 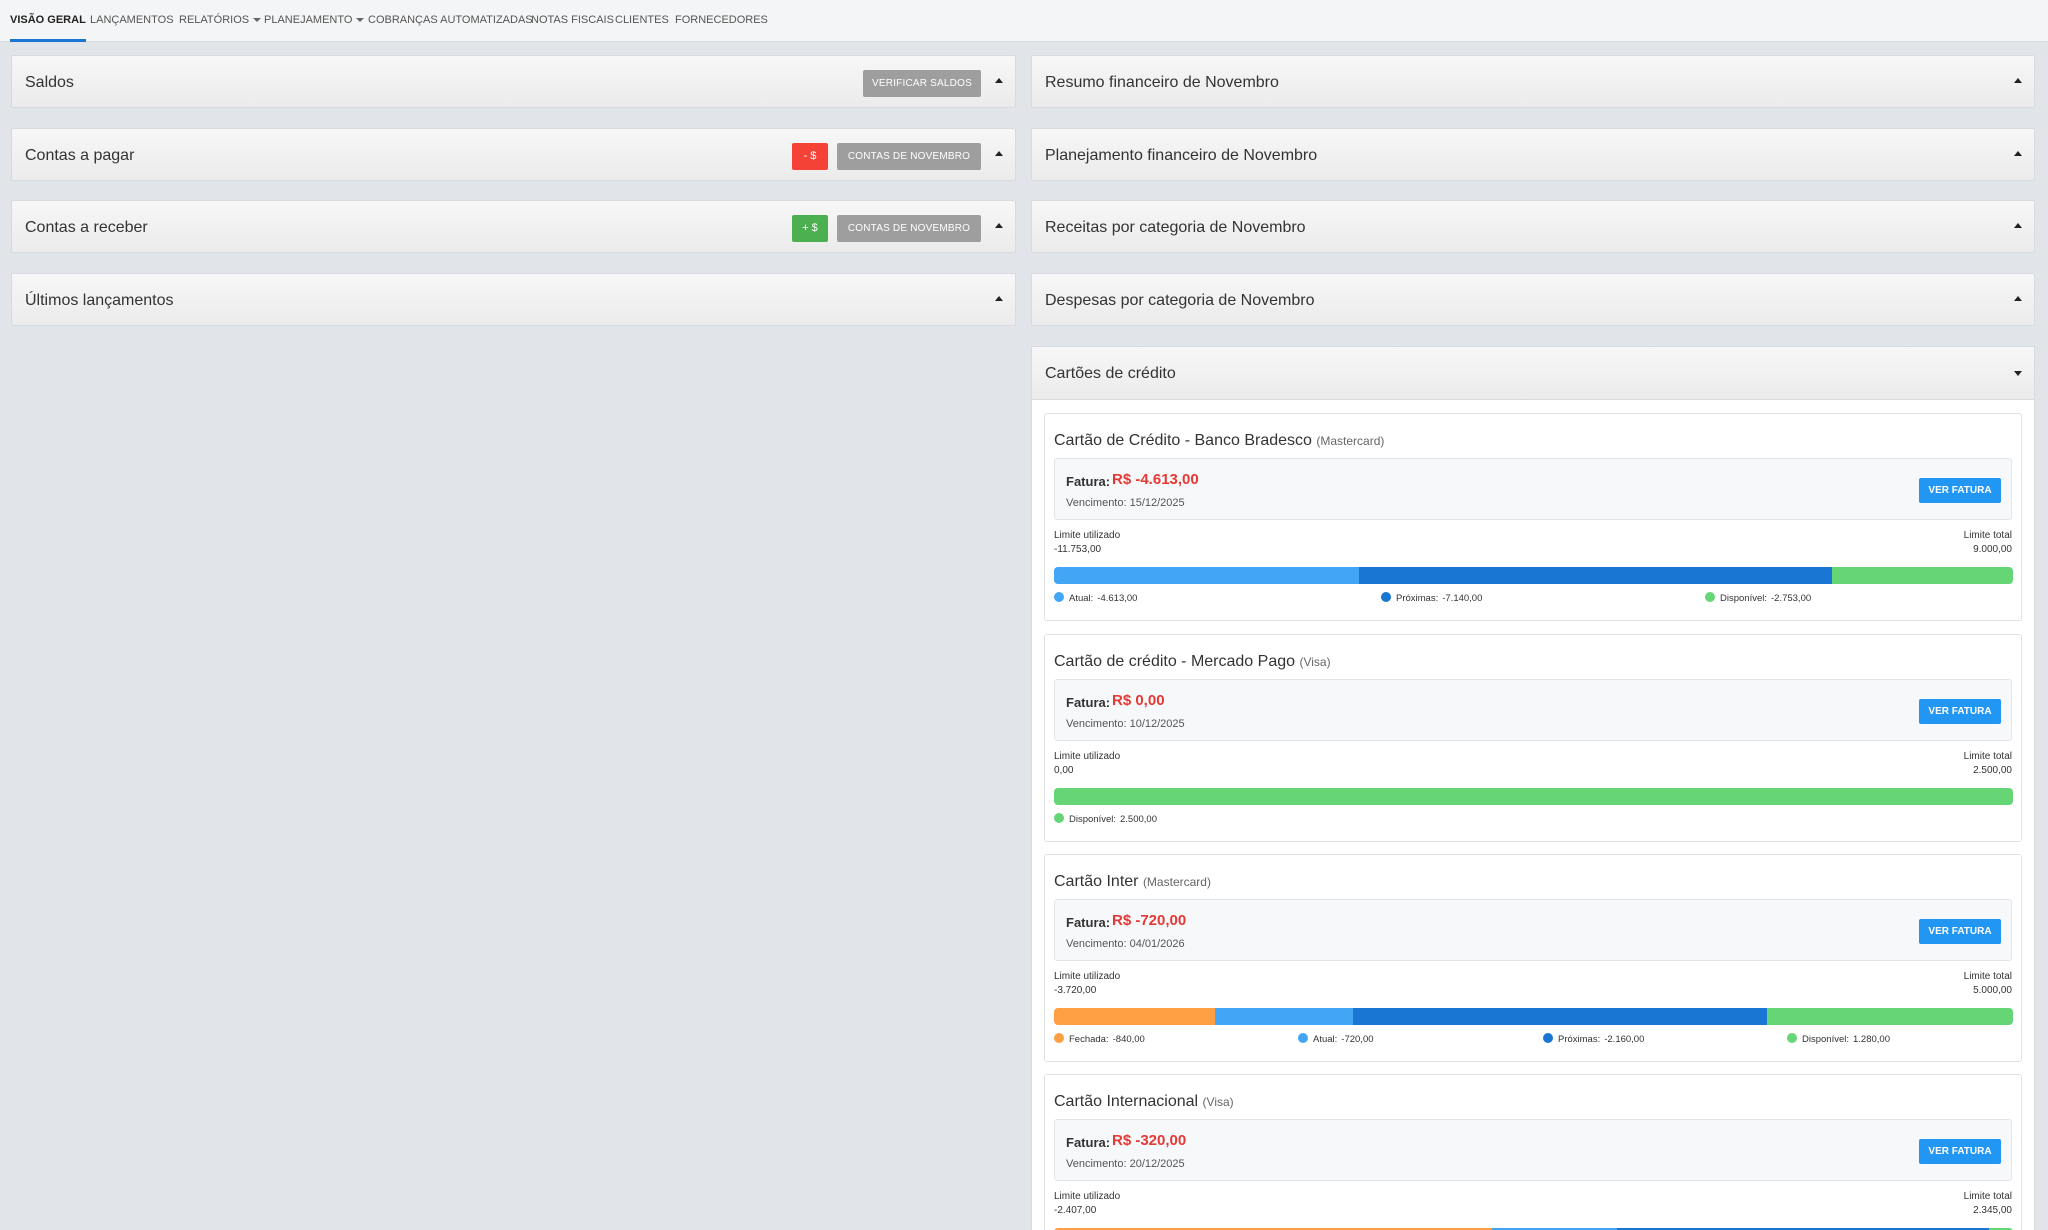 What do you see at coordinates (132, 20) in the screenshot?
I see `tab-lancamentos: Lançamentos` at bounding box center [132, 20].